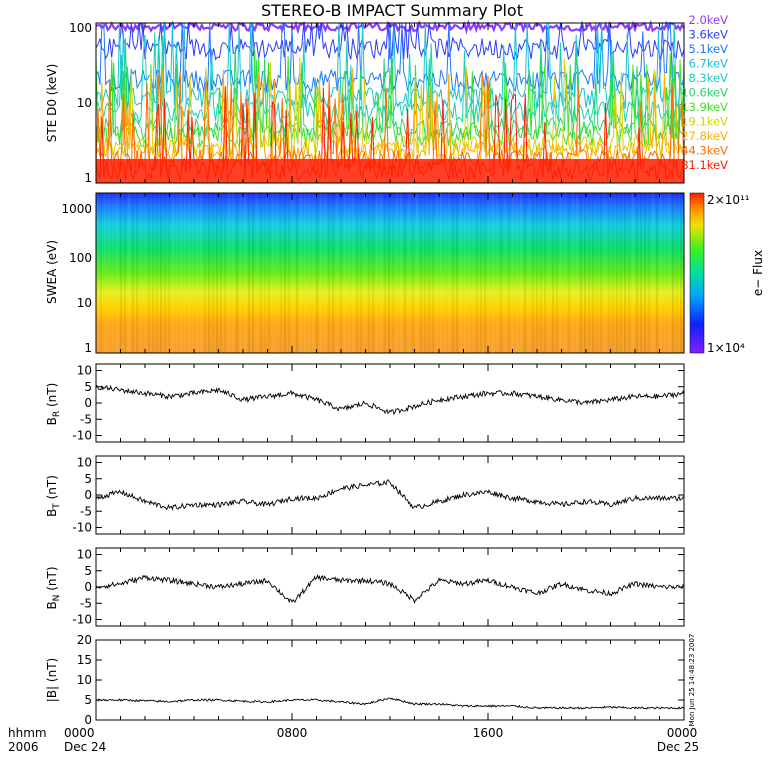 Image resolution: width=780 pixels, height=780 pixels. What do you see at coordinates (704, 151) in the screenshot?
I see `ste-legend-9: 44.3keV` at bounding box center [704, 151].